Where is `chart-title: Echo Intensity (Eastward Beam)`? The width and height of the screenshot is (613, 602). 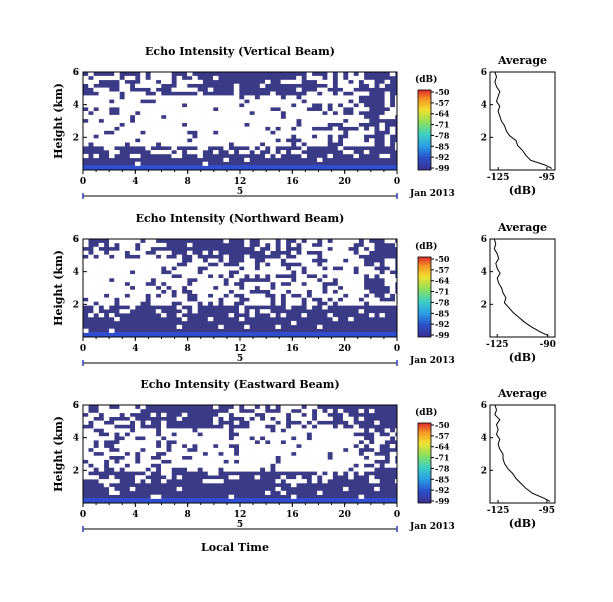 chart-title: Echo Intensity (Eastward Beam) is located at coordinates (239, 384).